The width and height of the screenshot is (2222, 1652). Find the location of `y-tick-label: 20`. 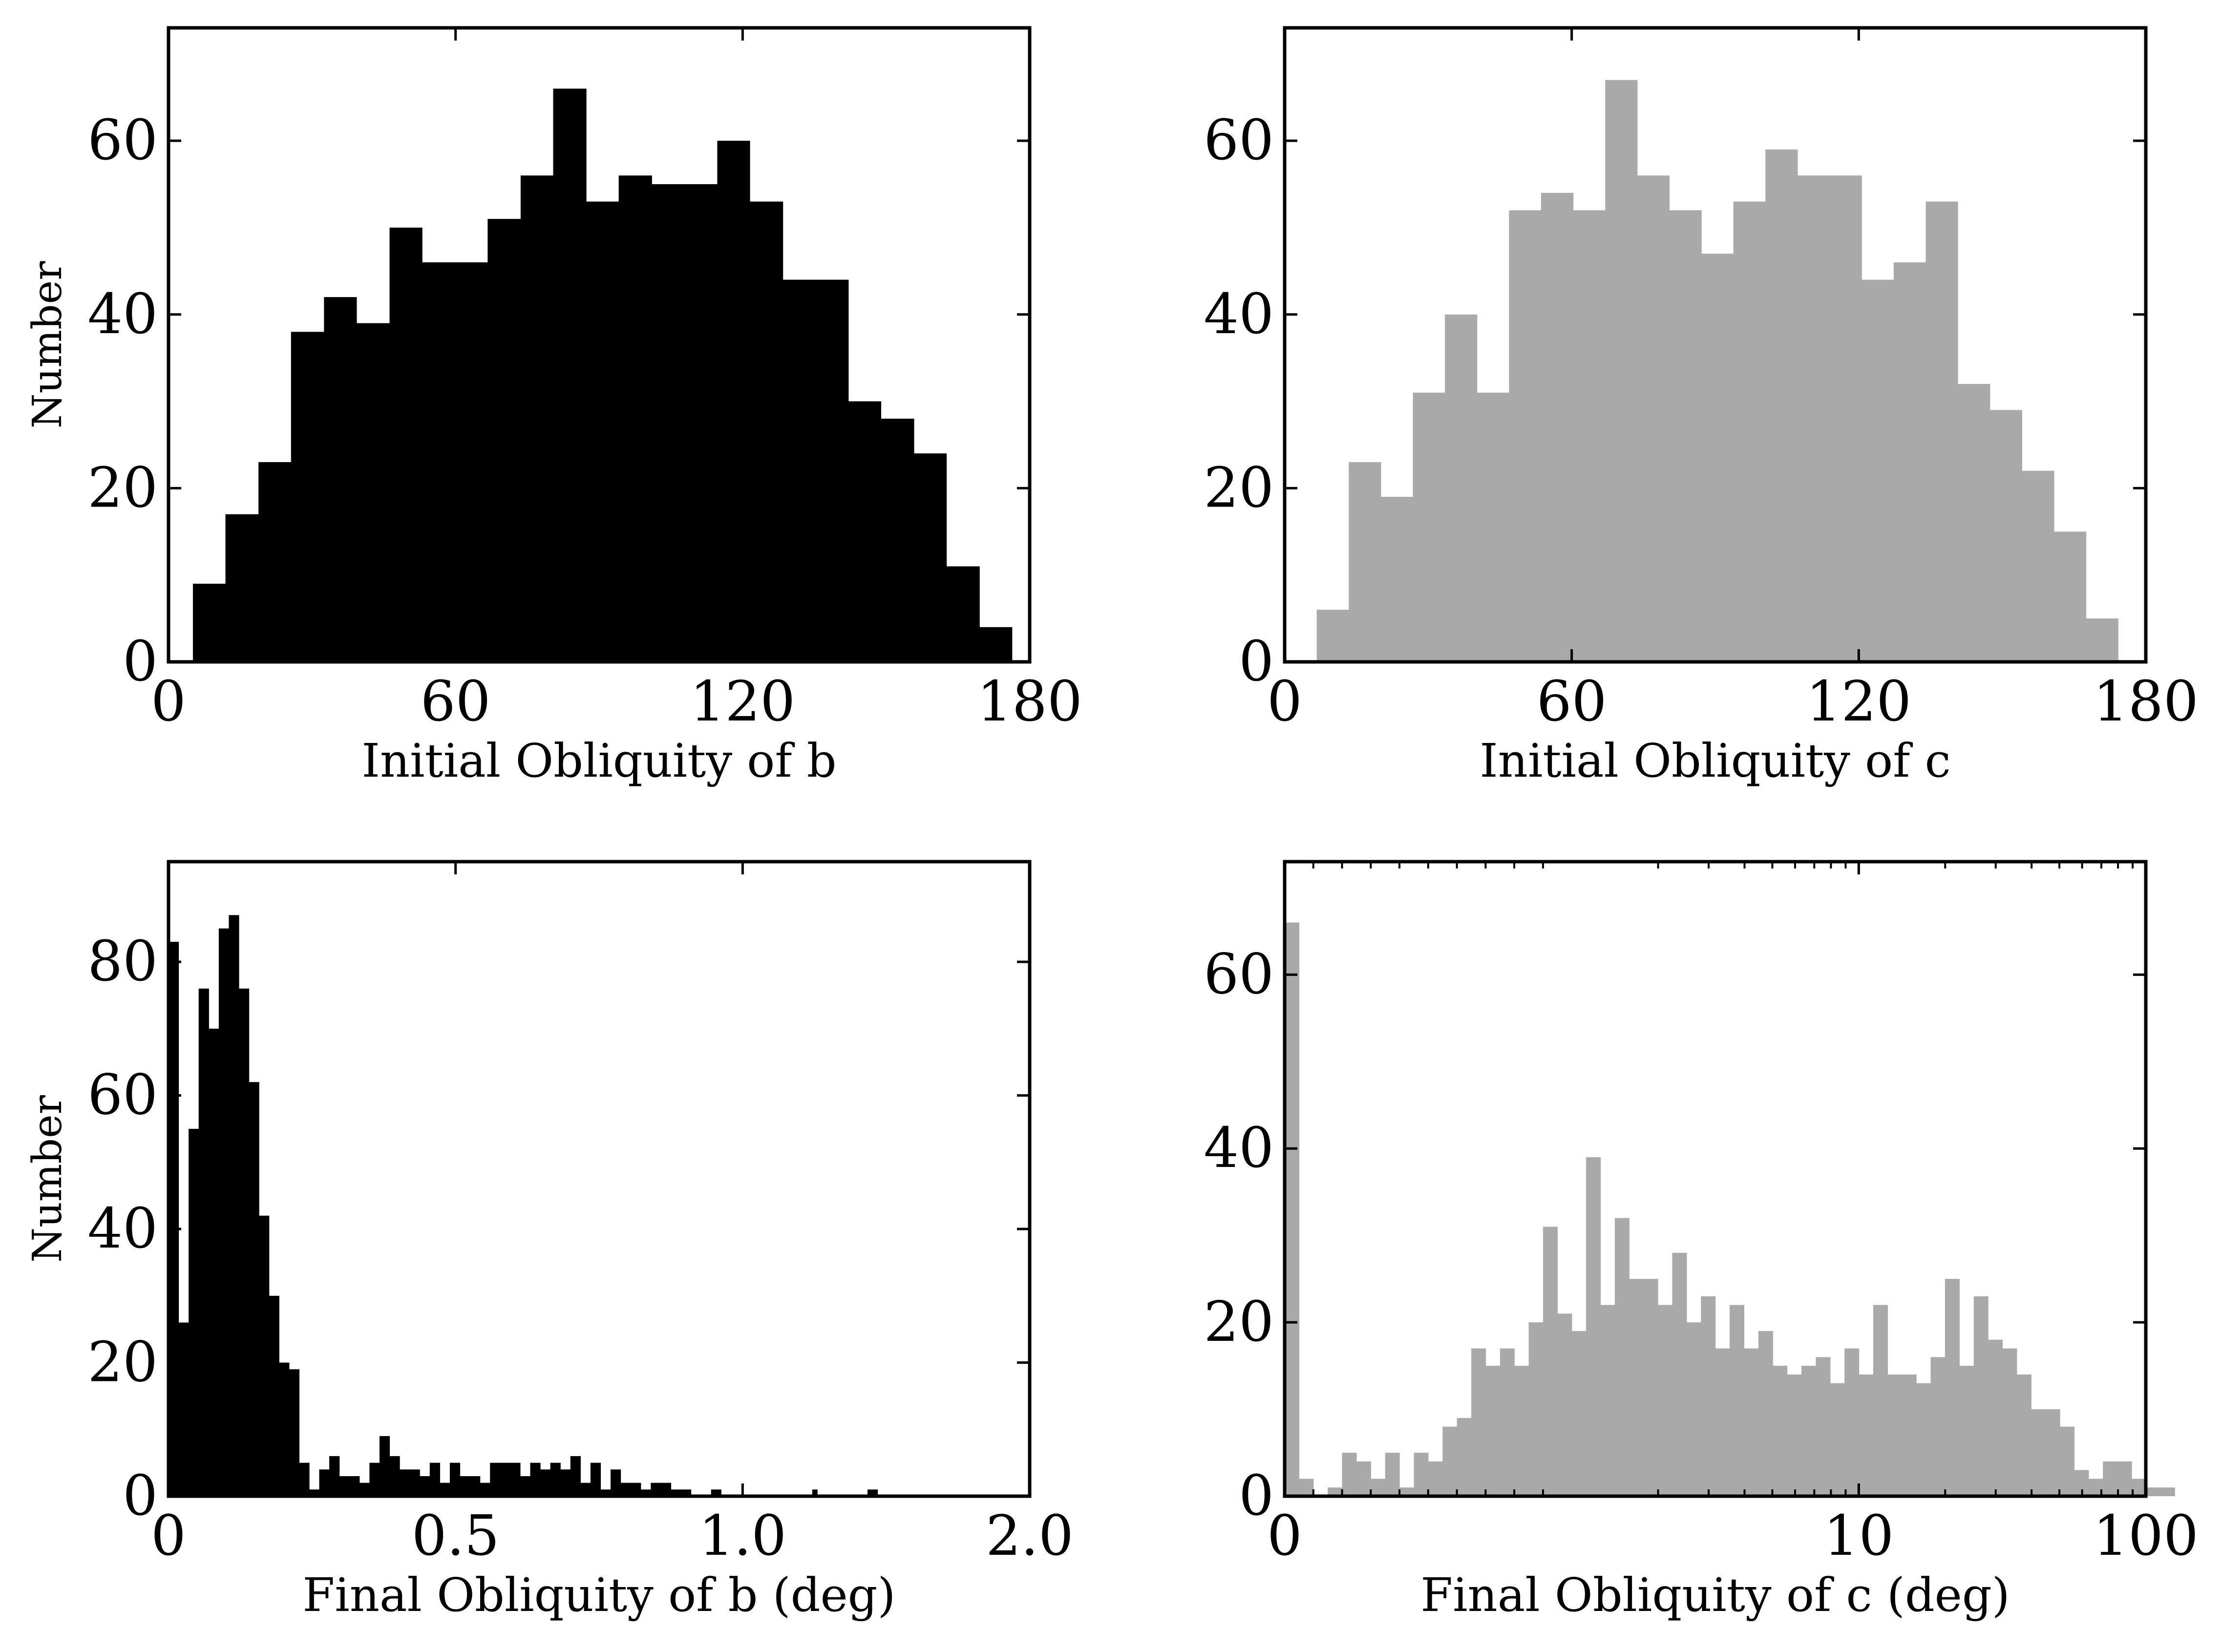

y-tick-label: 20 is located at coordinates (1239, 487).